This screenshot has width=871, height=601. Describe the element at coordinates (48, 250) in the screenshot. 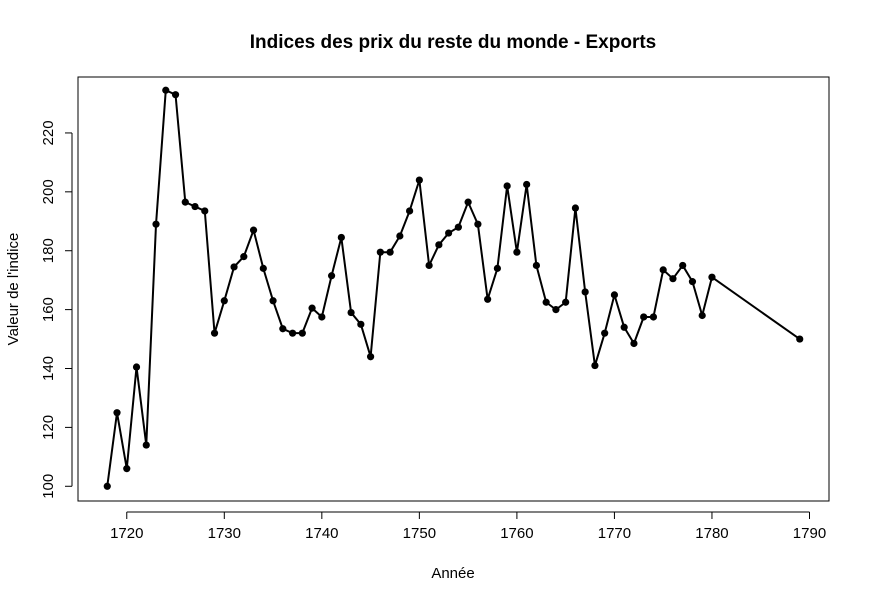

I see `y-tick-label: 180` at that location.